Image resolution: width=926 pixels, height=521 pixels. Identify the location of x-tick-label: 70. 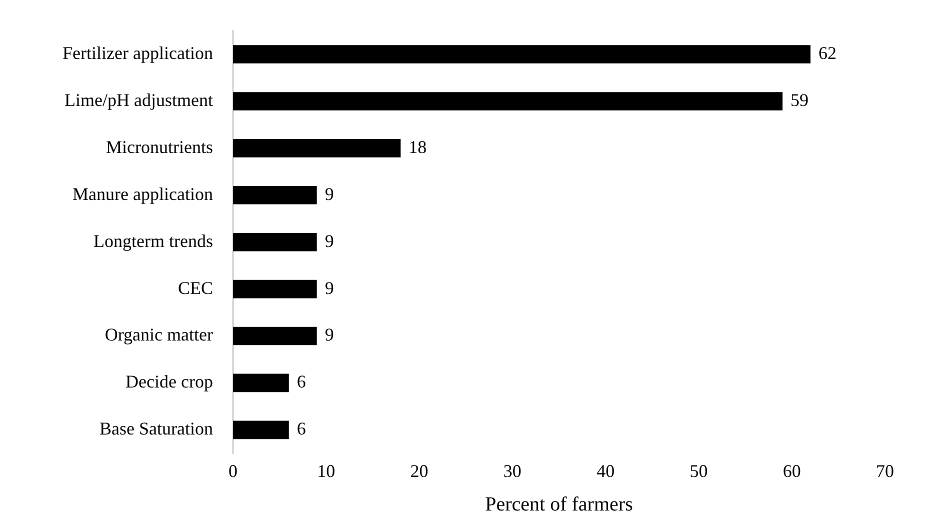
(885, 470).